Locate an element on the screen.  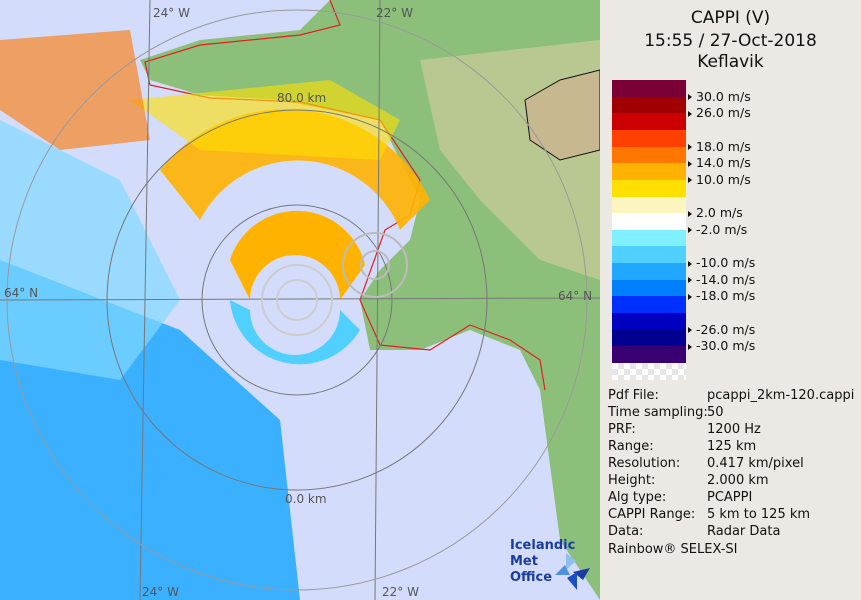
info-row: Alg type: PCAPPI is located at coordinates (680, 497).